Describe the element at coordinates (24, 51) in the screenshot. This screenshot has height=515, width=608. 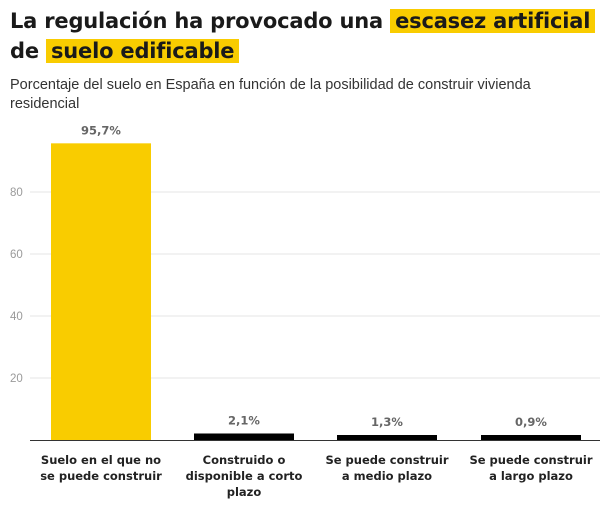
I see `title-part-2: de` at that location.